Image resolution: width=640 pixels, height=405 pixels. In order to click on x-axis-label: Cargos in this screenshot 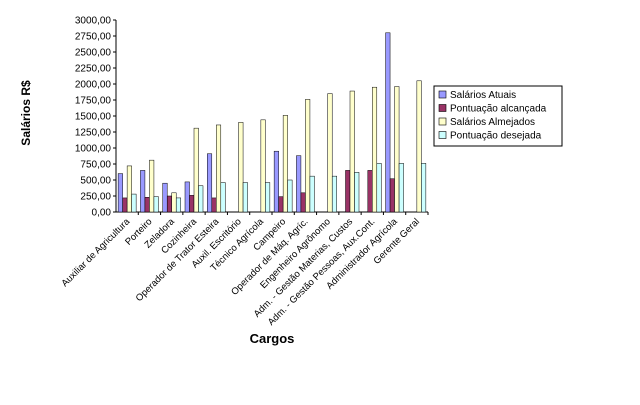, I will do `click(272, 338)`.